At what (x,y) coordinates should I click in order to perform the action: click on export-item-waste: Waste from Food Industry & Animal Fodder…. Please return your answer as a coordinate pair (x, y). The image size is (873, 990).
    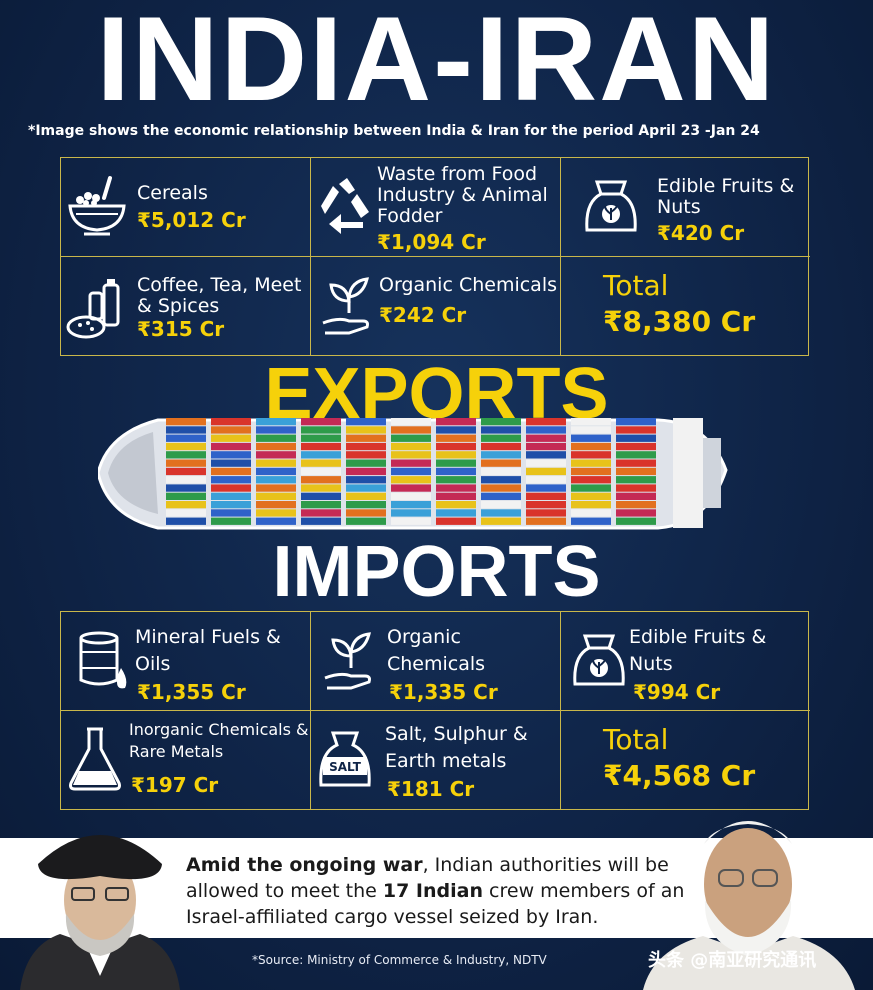
    Looking at the image, I should click on (436, 207).